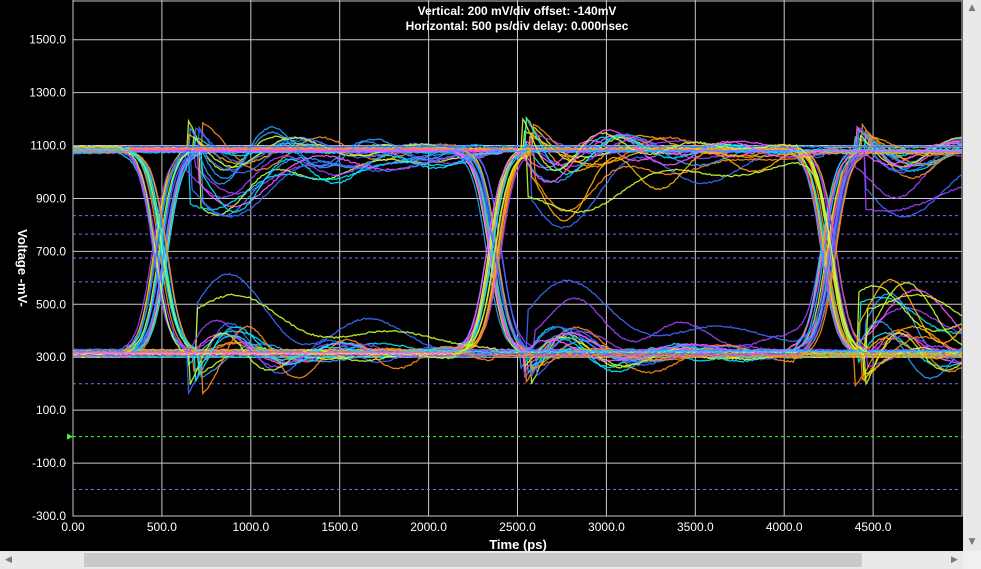  Describe the element at coordinates (972, 560) in the screenshot. I see `scrollbar-corner` at that location.